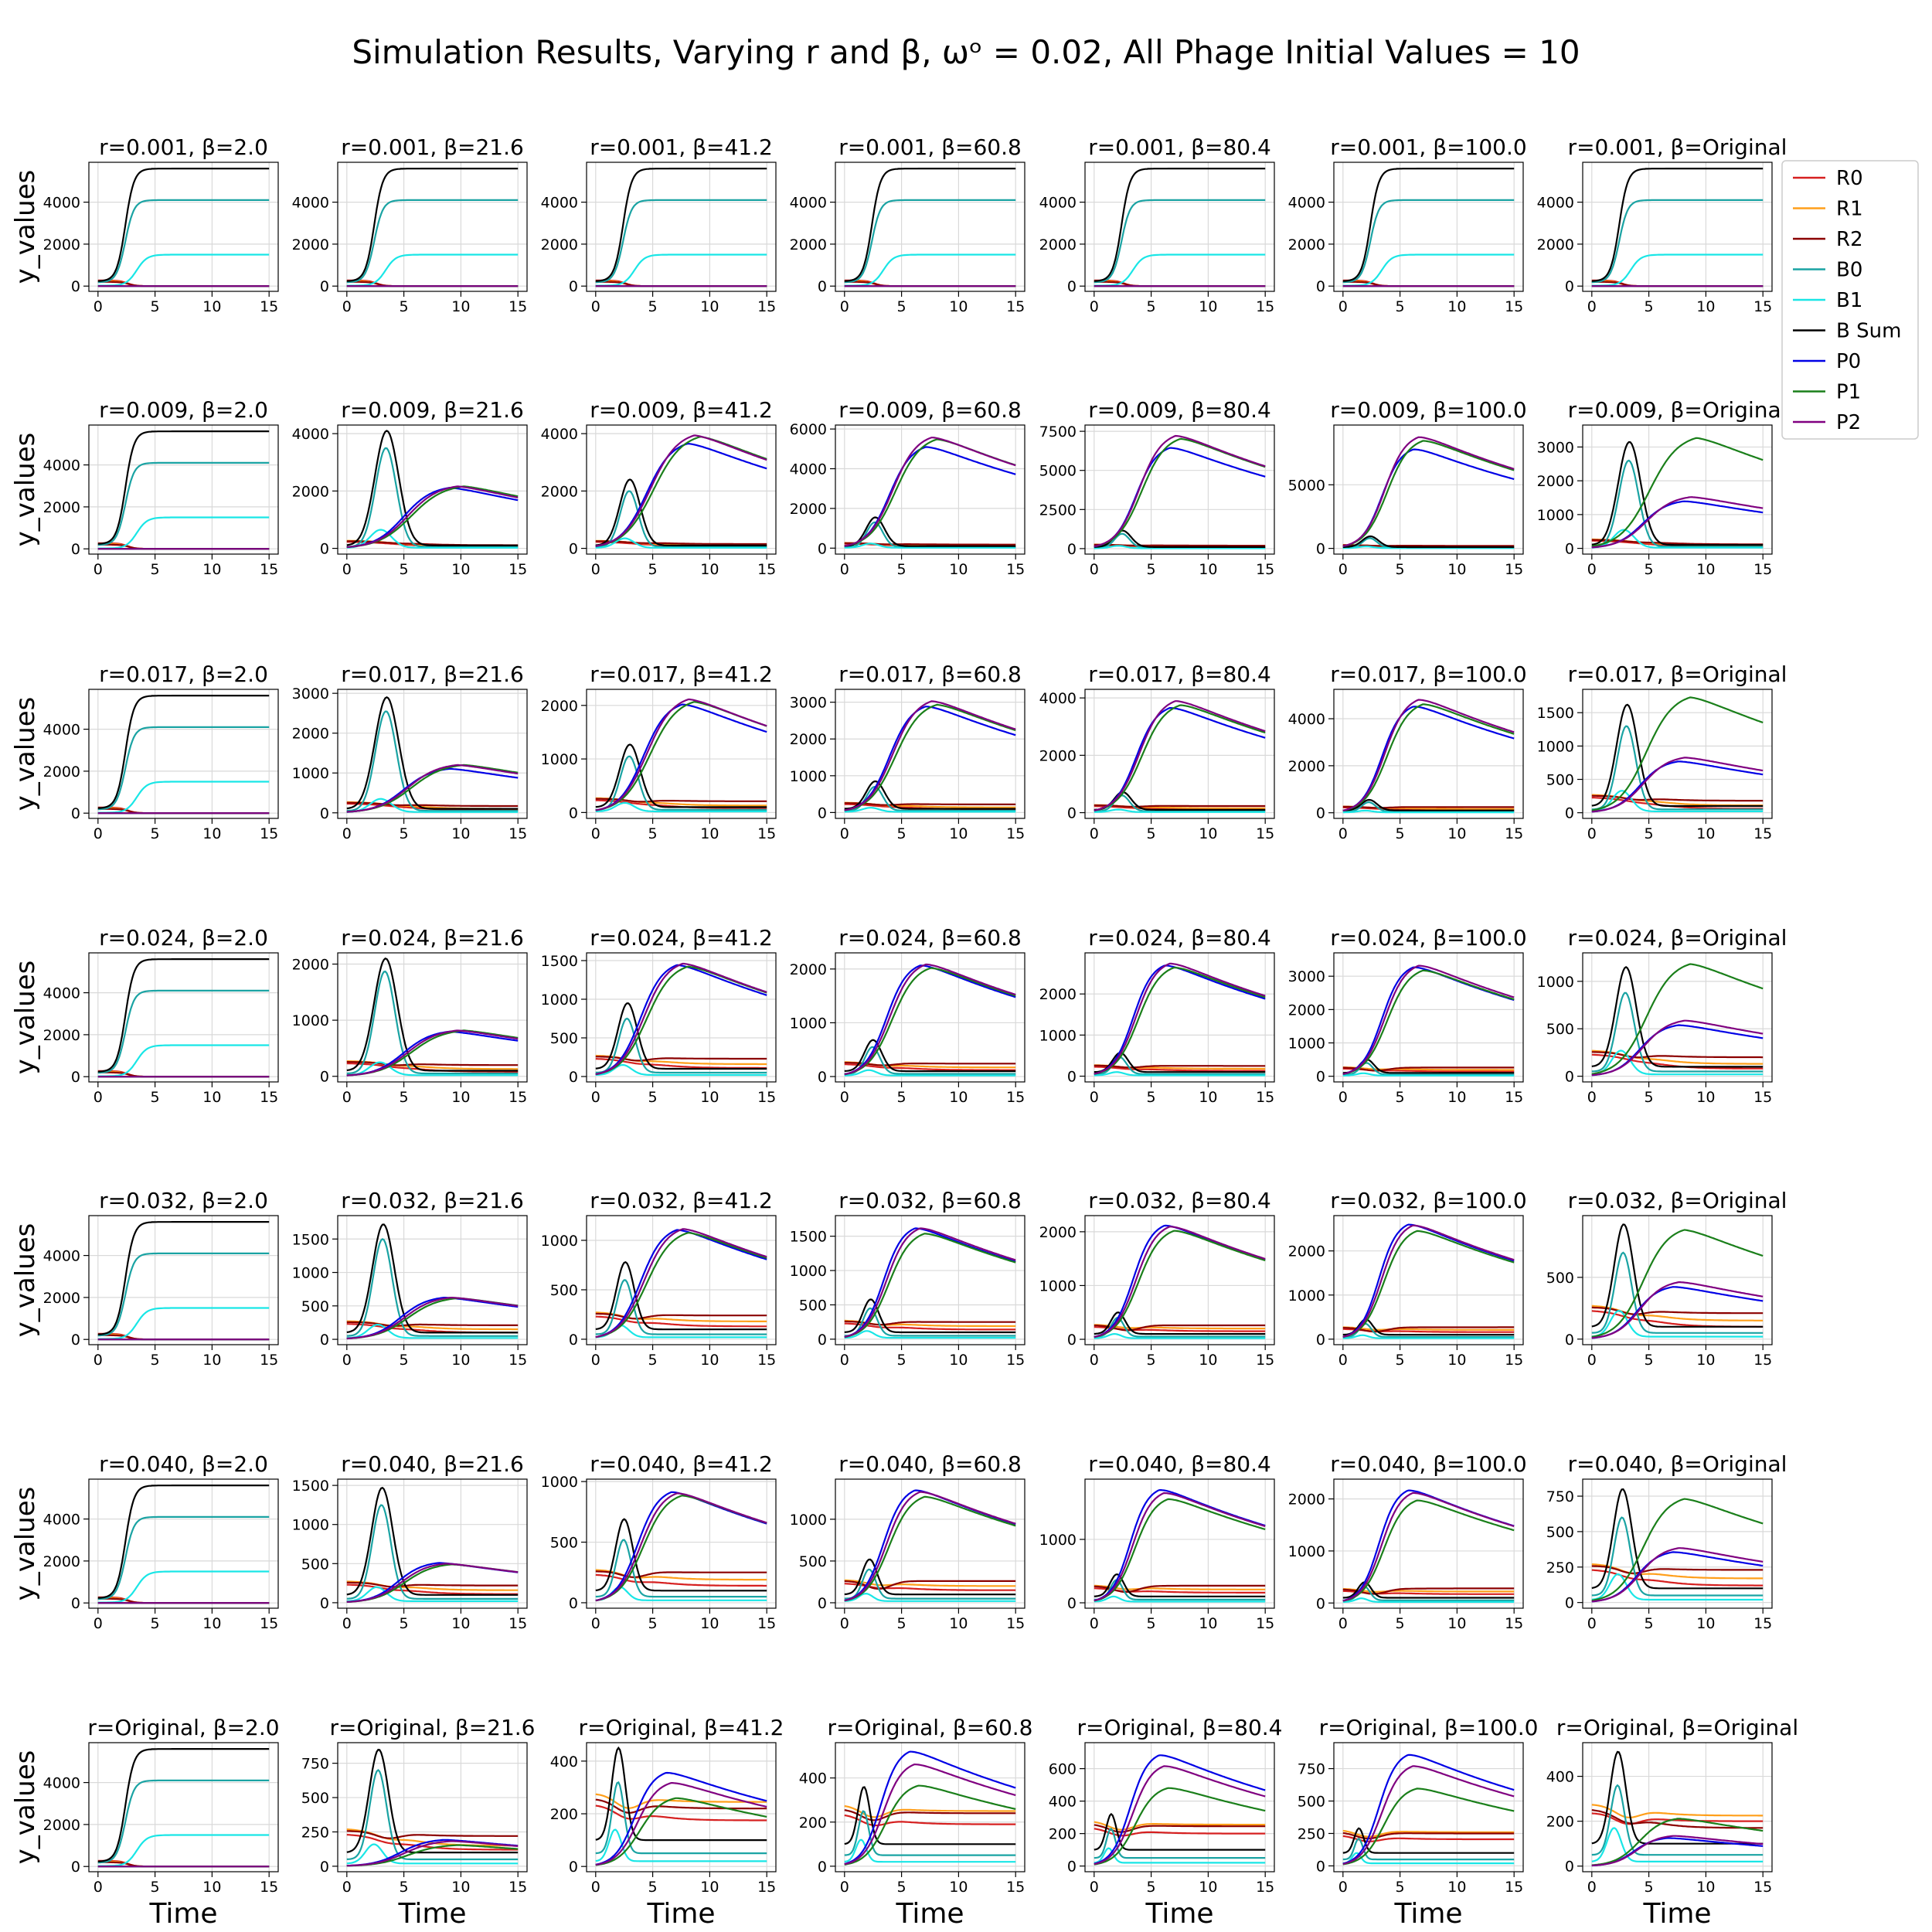 The image size is (1932, 1932). I want to click on subplot: 0 5 10 15 0 1000 2000 r=0.017, β=41.2, so click(659, 752).